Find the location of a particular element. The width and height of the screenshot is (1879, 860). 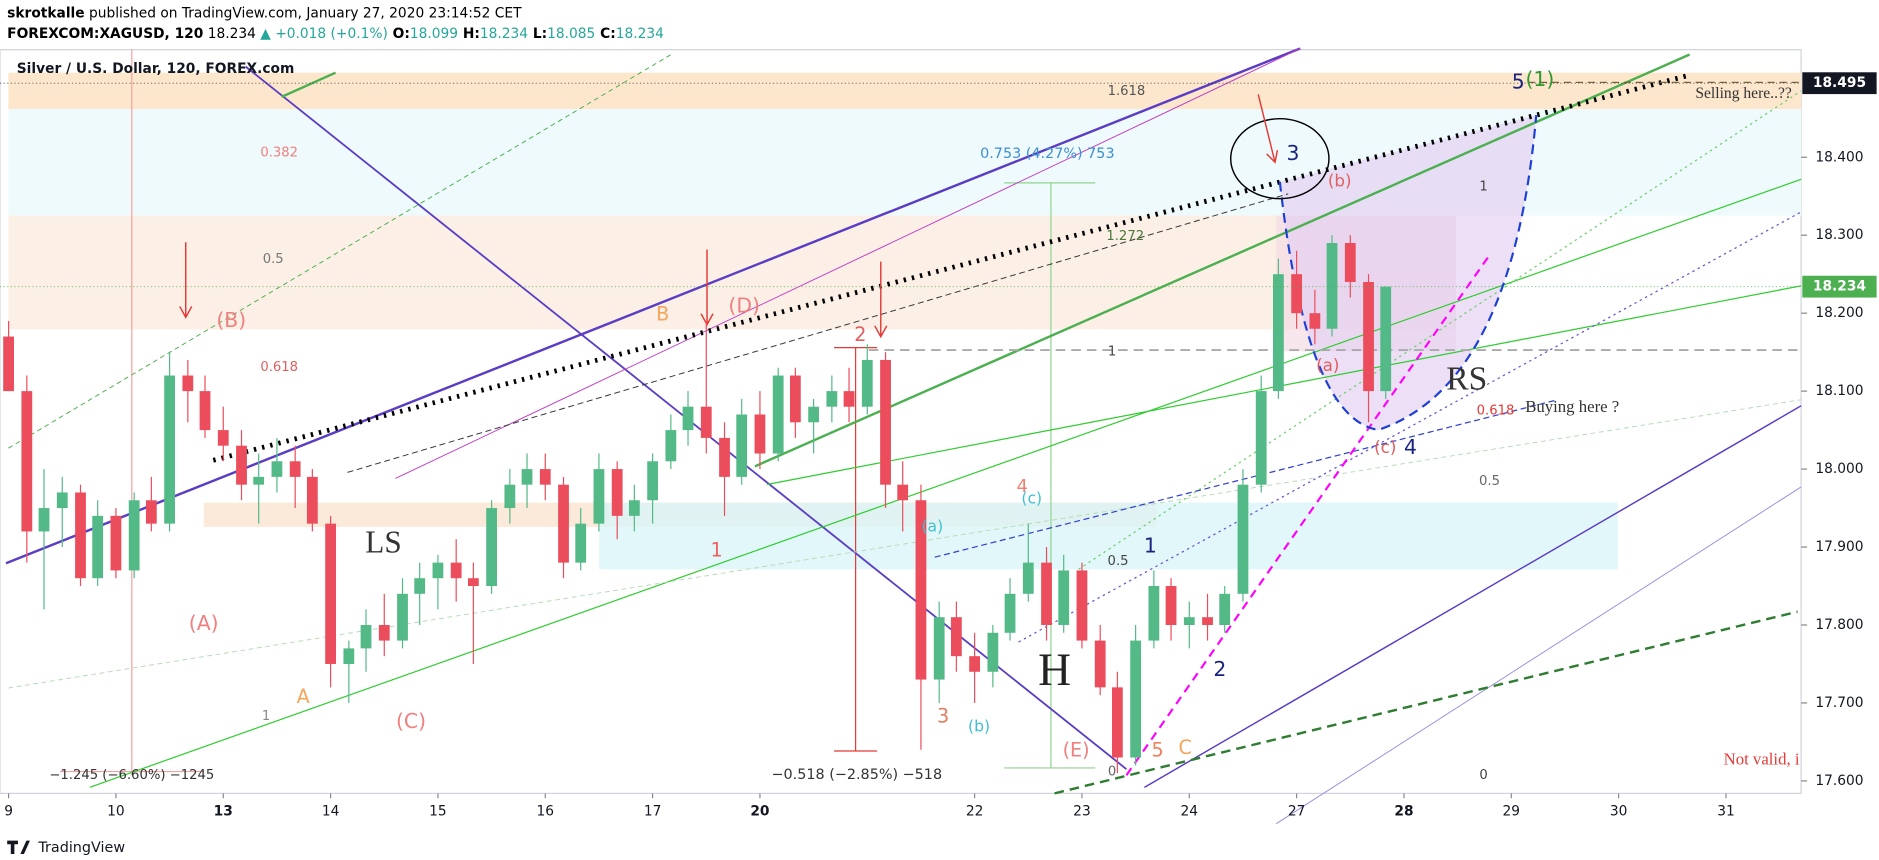

annotation: −0.518 (−2.85%) −518 is located at coordinates (857, 775).